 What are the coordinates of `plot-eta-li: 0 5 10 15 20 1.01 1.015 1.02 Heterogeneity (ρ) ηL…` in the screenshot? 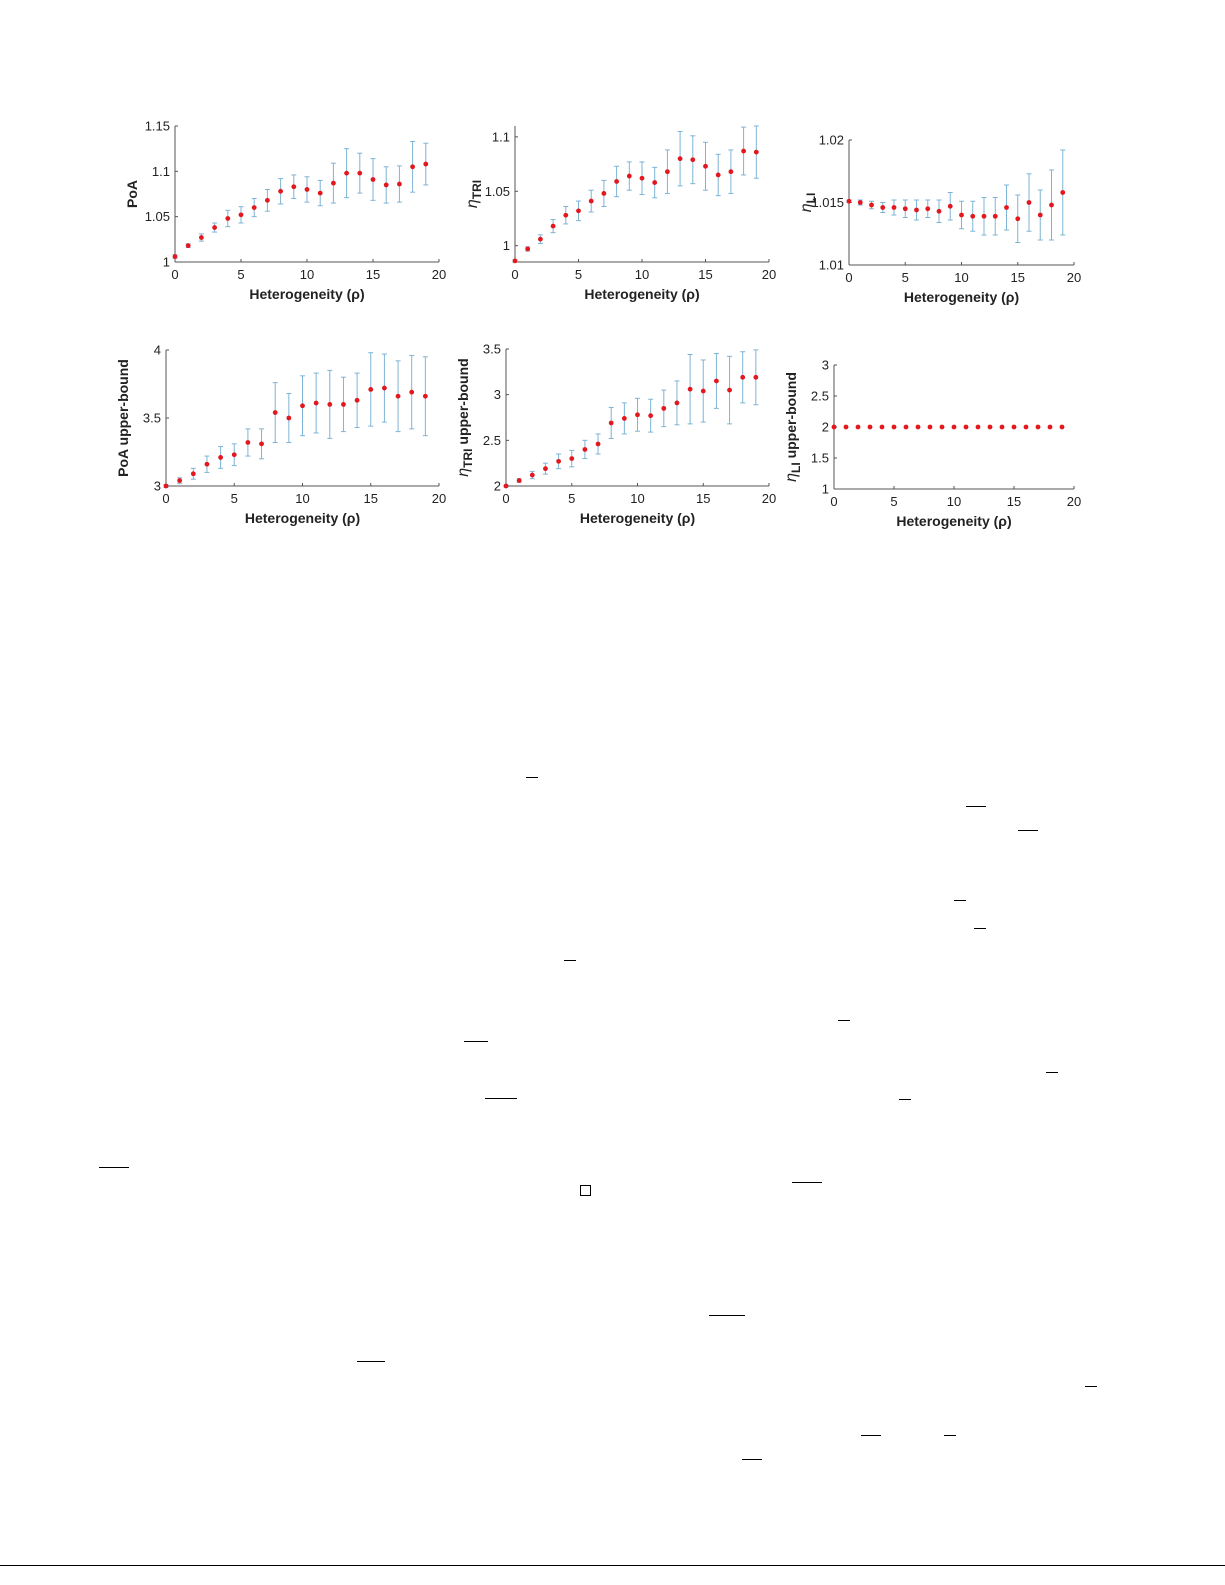 It's located at (939, 219).